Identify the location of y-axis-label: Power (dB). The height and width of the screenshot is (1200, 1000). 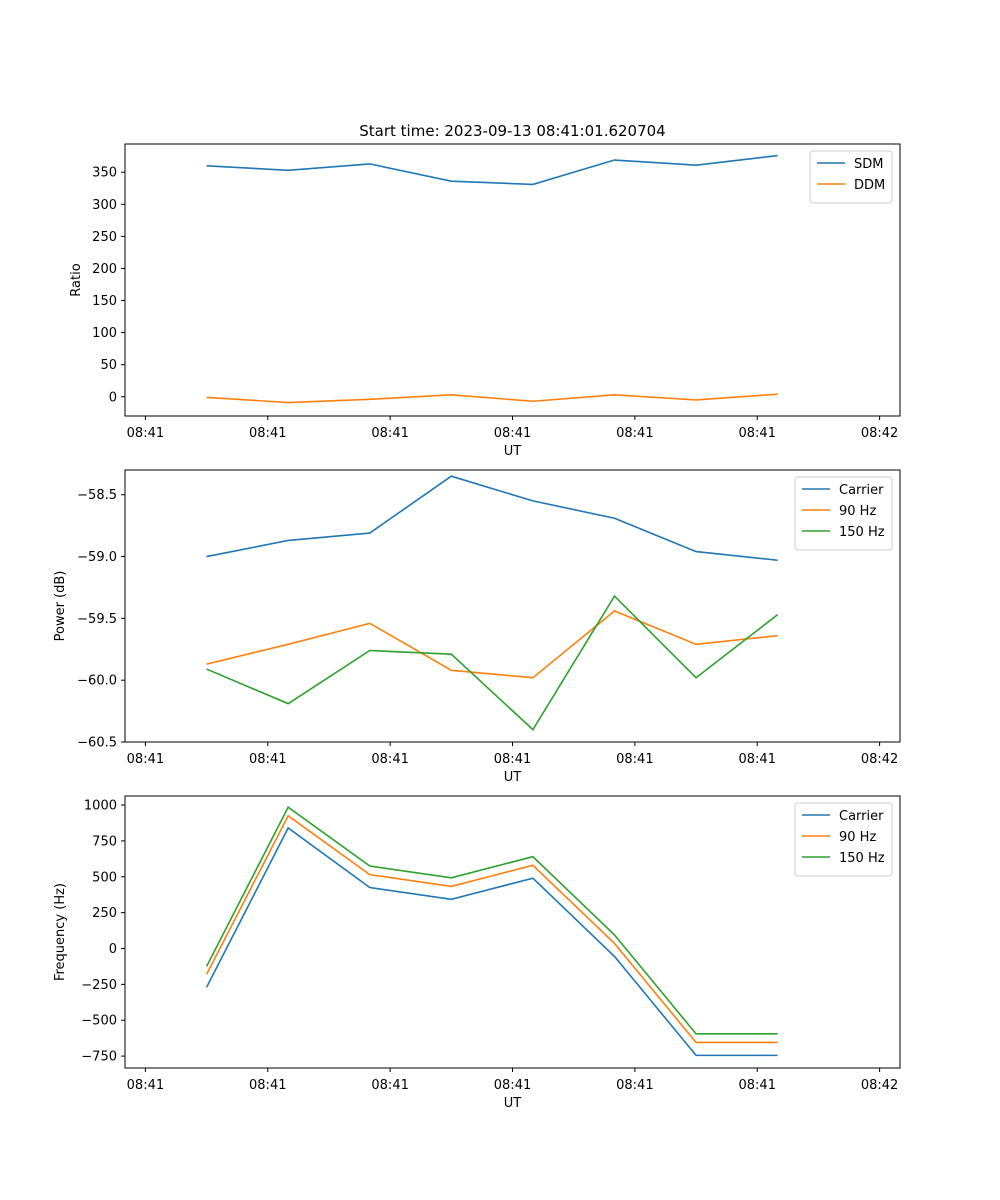
(60, 606).